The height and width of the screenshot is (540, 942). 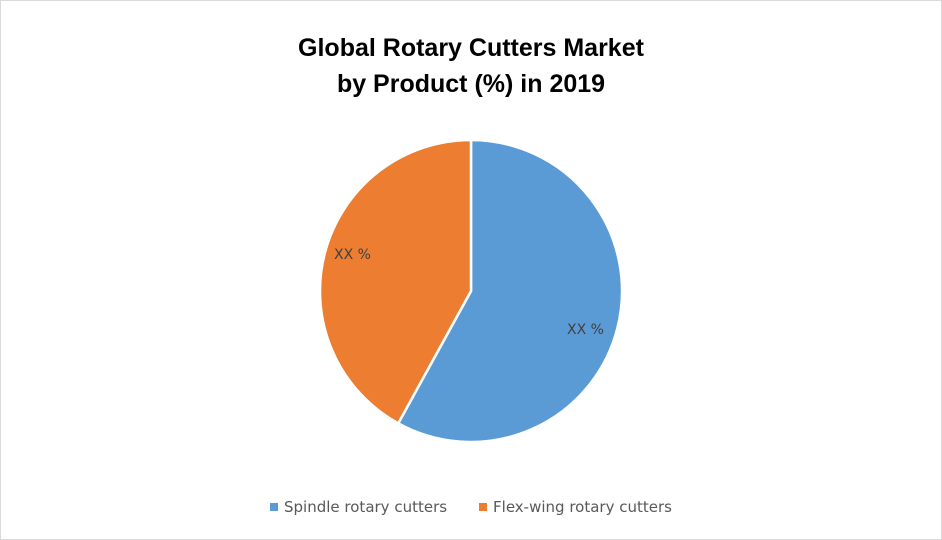 What do you see at coordinates (471, 84) in the screenshot?
I see `chart-title-line-2: by Product (%) in 2019` at bounding box center [471, 84].